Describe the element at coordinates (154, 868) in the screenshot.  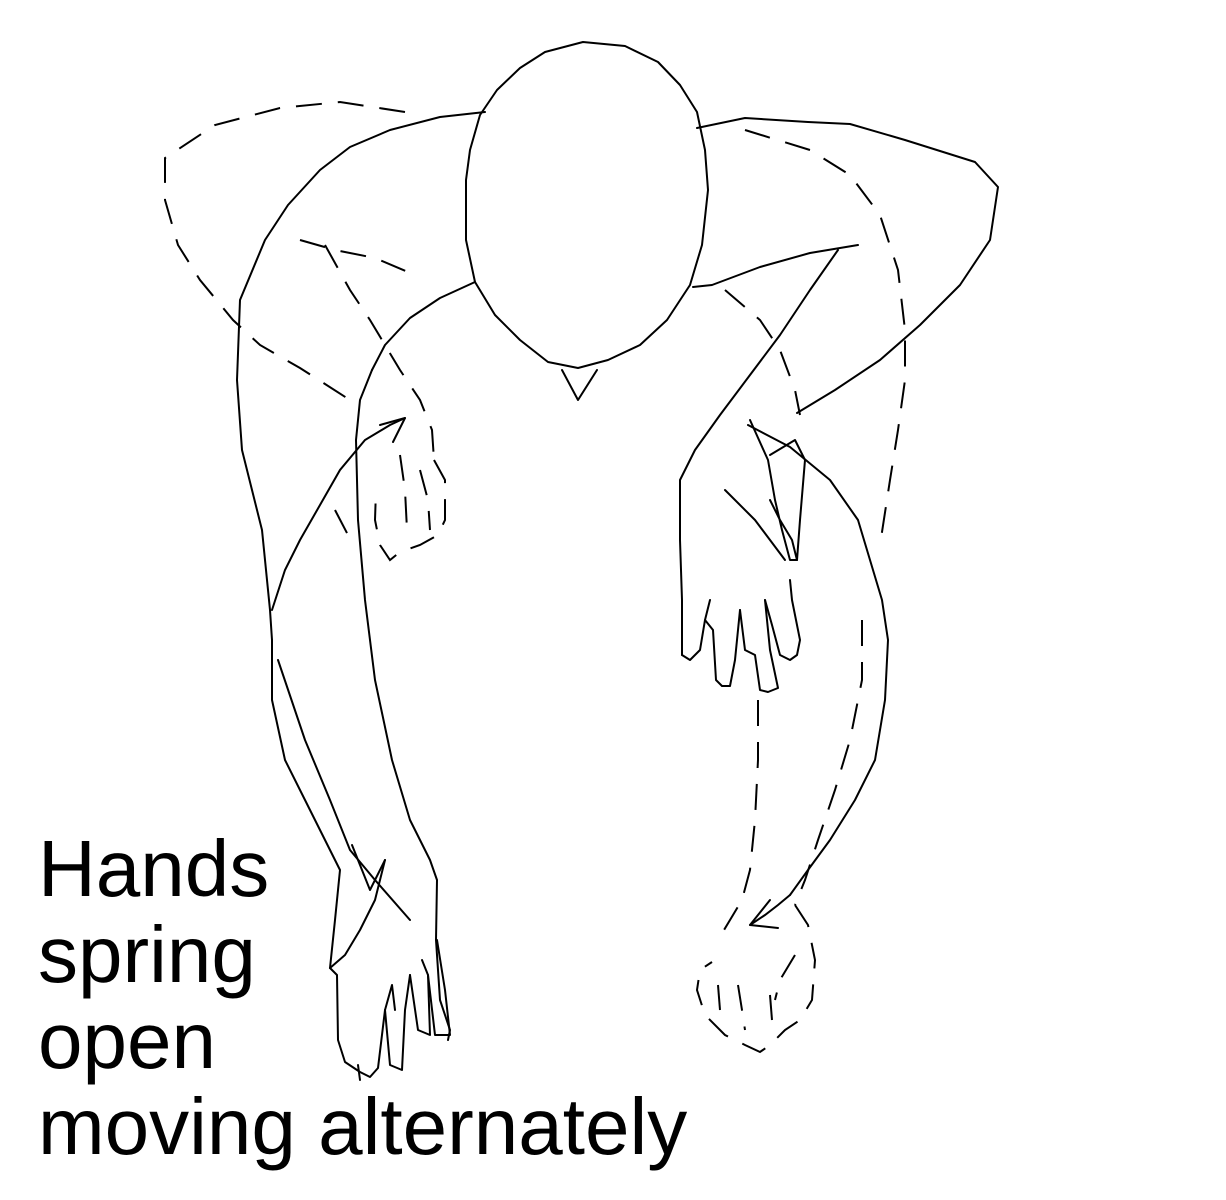
I see `caption-line-1: Hands` at that location.